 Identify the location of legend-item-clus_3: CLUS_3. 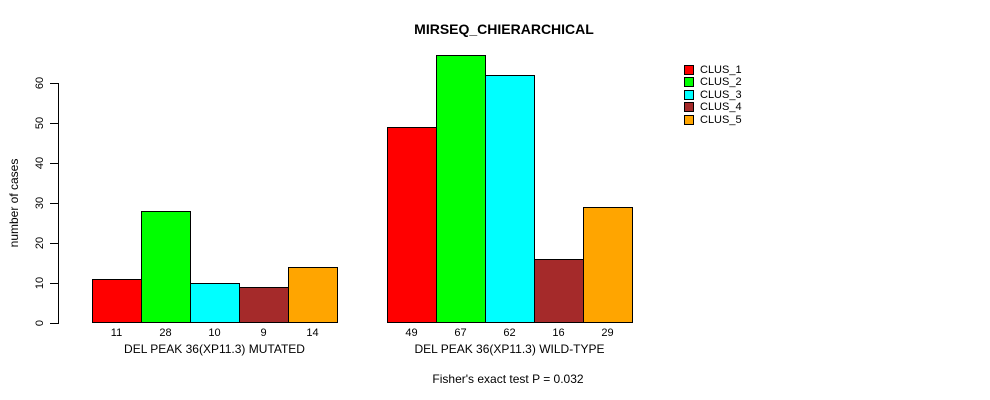
(713, 94).